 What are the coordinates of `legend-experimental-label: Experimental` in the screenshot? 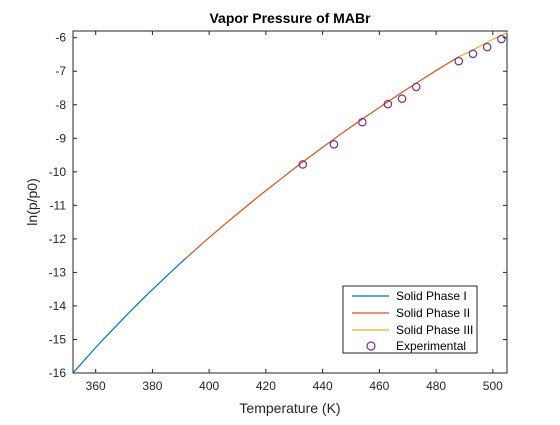 It's located at (431, 346).